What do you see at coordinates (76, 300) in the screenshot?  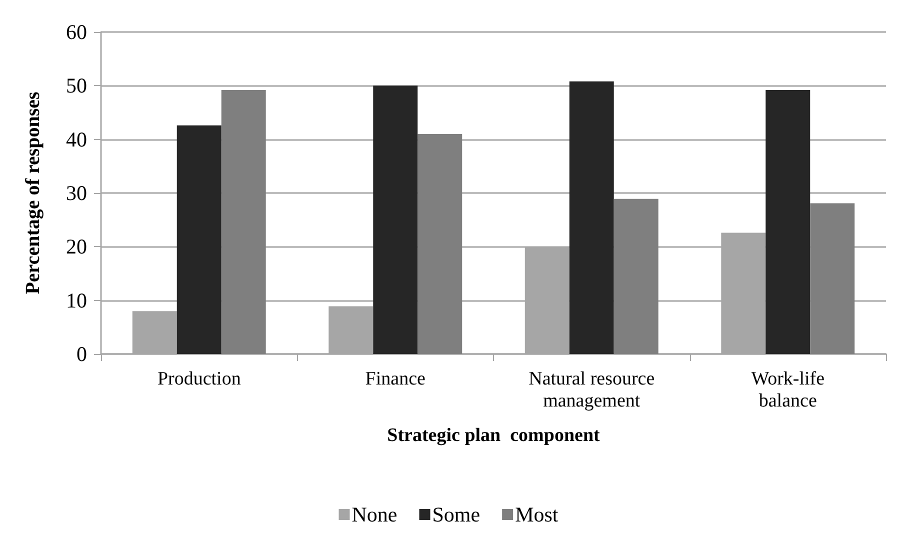 I see `y-tick-label: 10` at bounding box center [76, 300].